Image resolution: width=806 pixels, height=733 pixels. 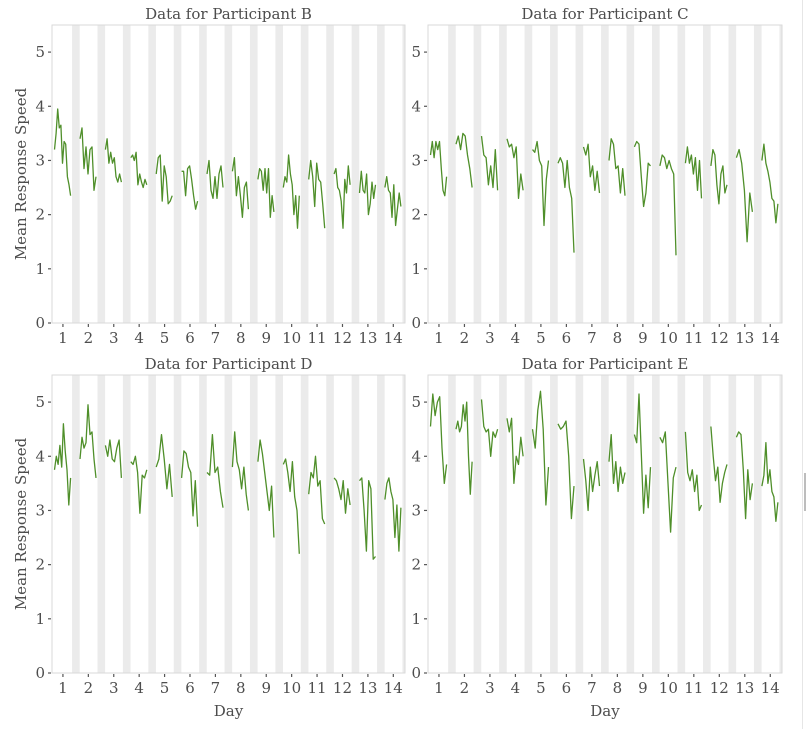 What do you see at coordinates (805, 492) in the screenshot?
I see `scroll-handle` at bounding box center [805, 492].